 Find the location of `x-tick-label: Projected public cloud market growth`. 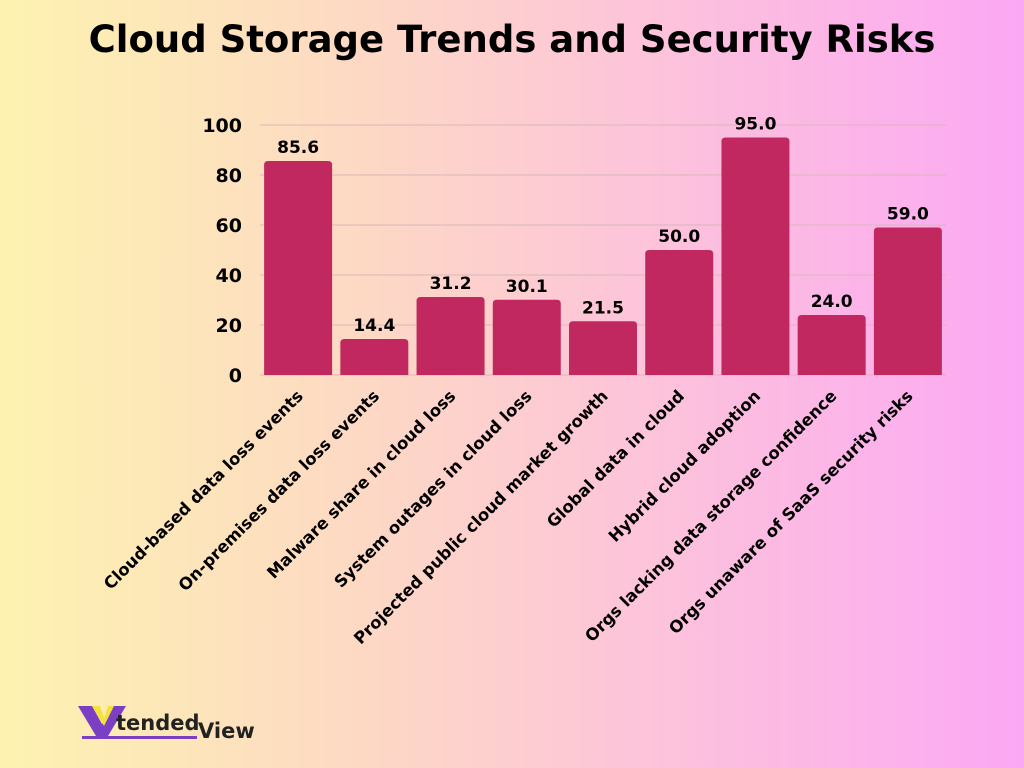

x-tick-label: Projected public cloud market growth is located at coordinates (481, 517).